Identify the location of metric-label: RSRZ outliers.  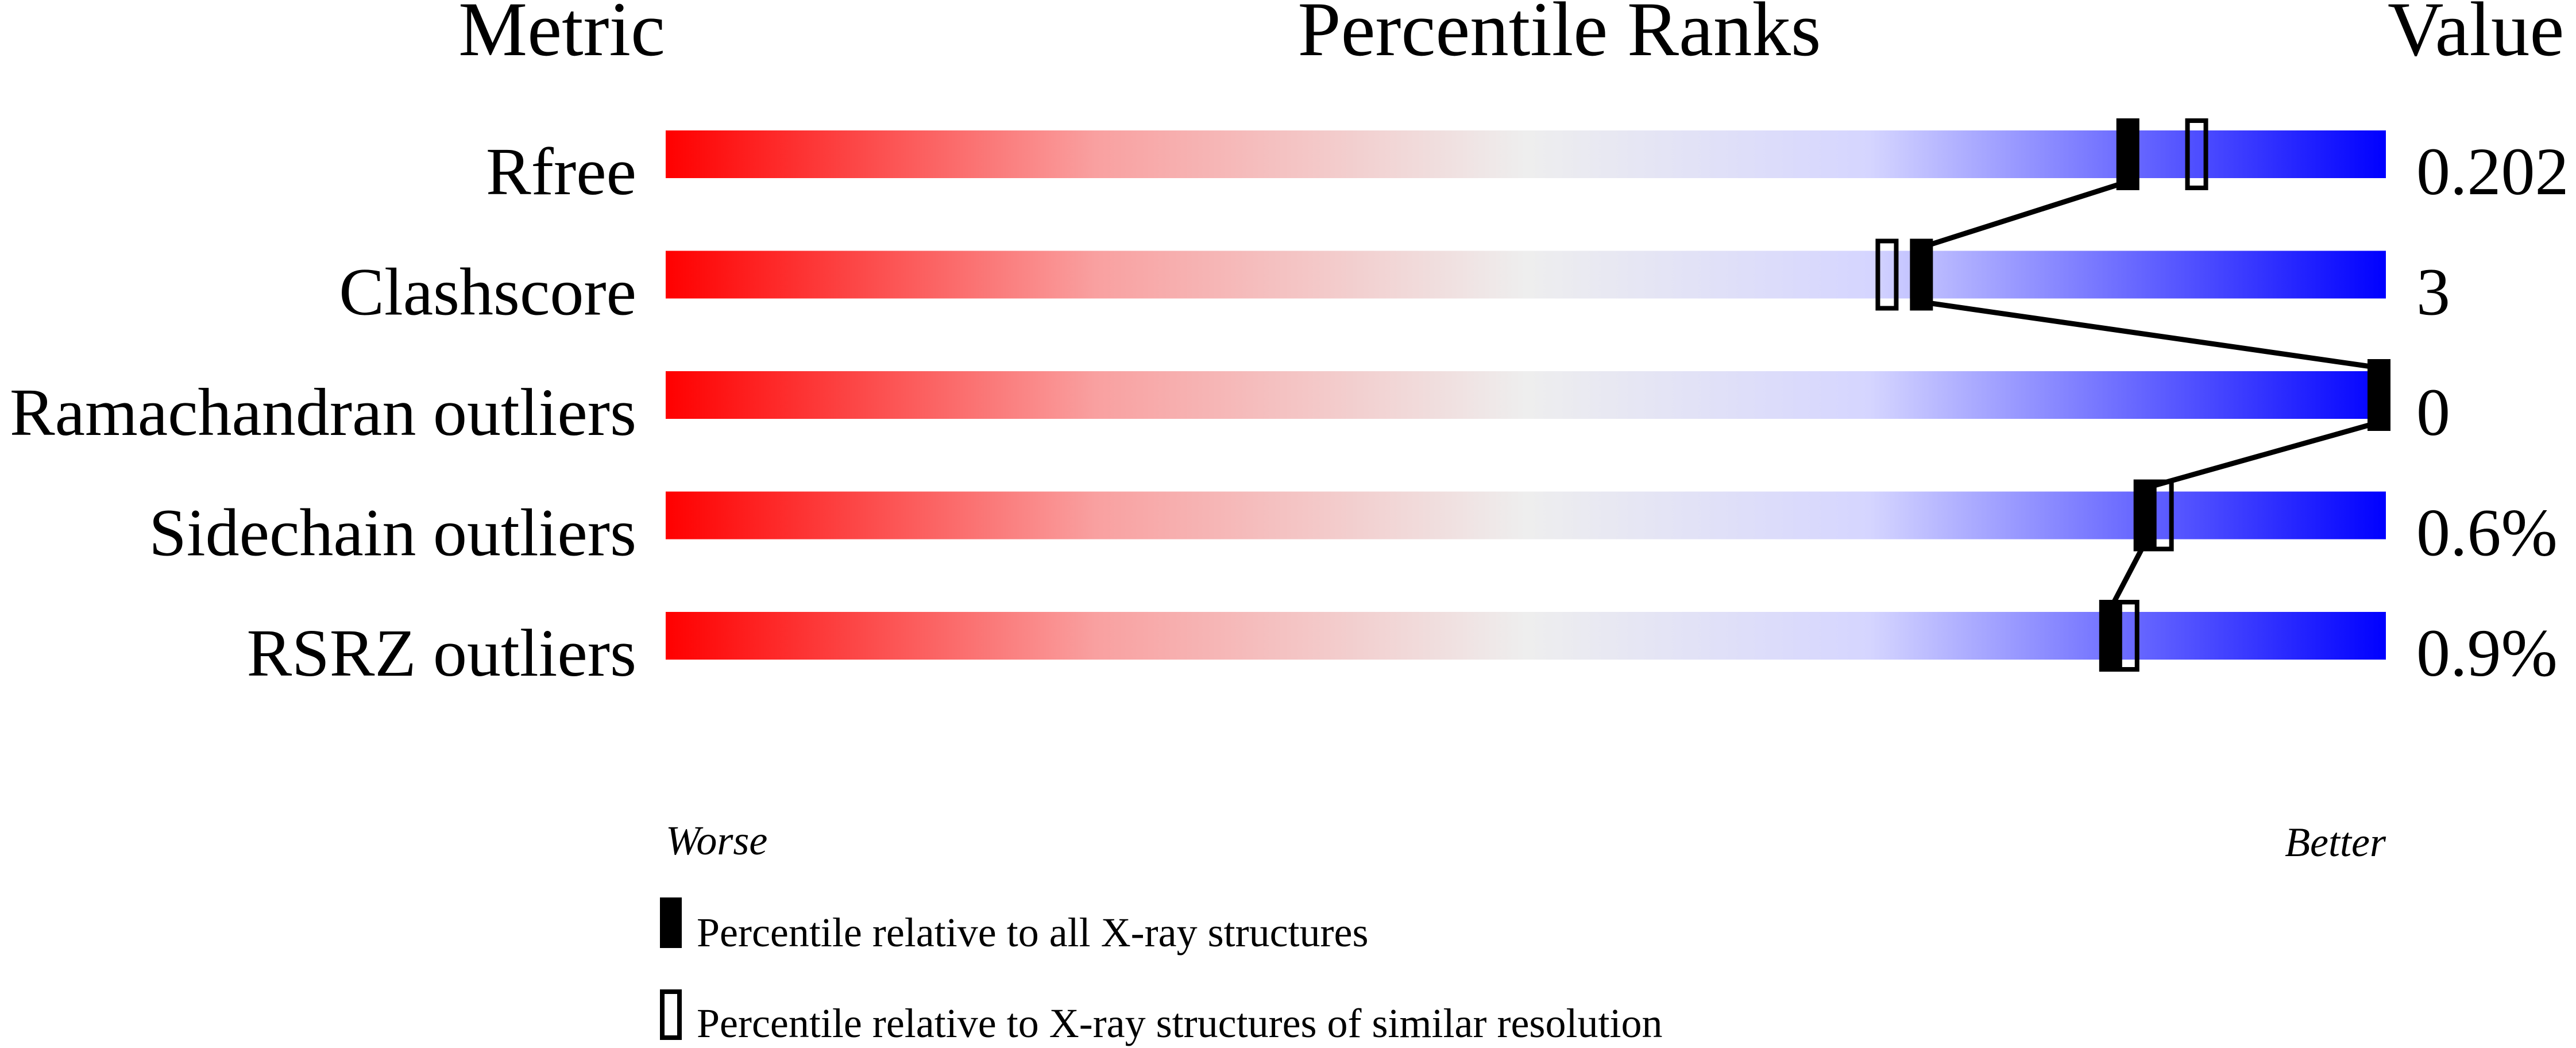
(441, 653).